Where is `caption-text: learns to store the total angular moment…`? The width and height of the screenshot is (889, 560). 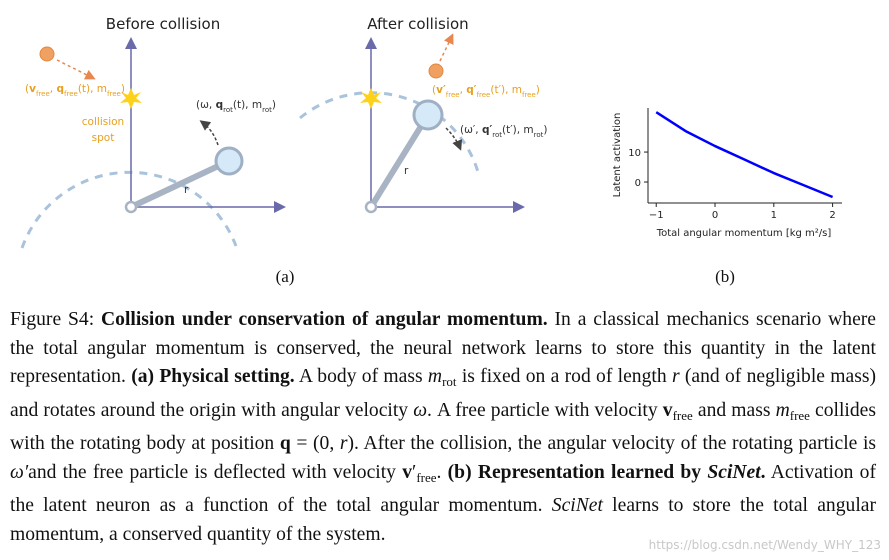 caption-text: learns to store the total angular moment… is located at coordinates (443, 520).